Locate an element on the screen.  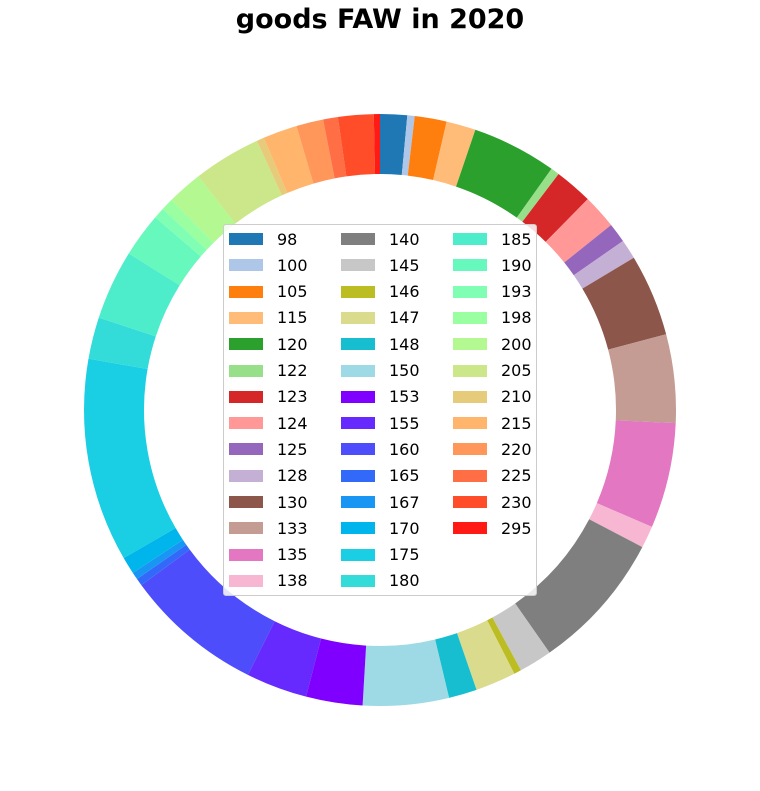
legend-label: 225 is located at coordinates (516, 476).